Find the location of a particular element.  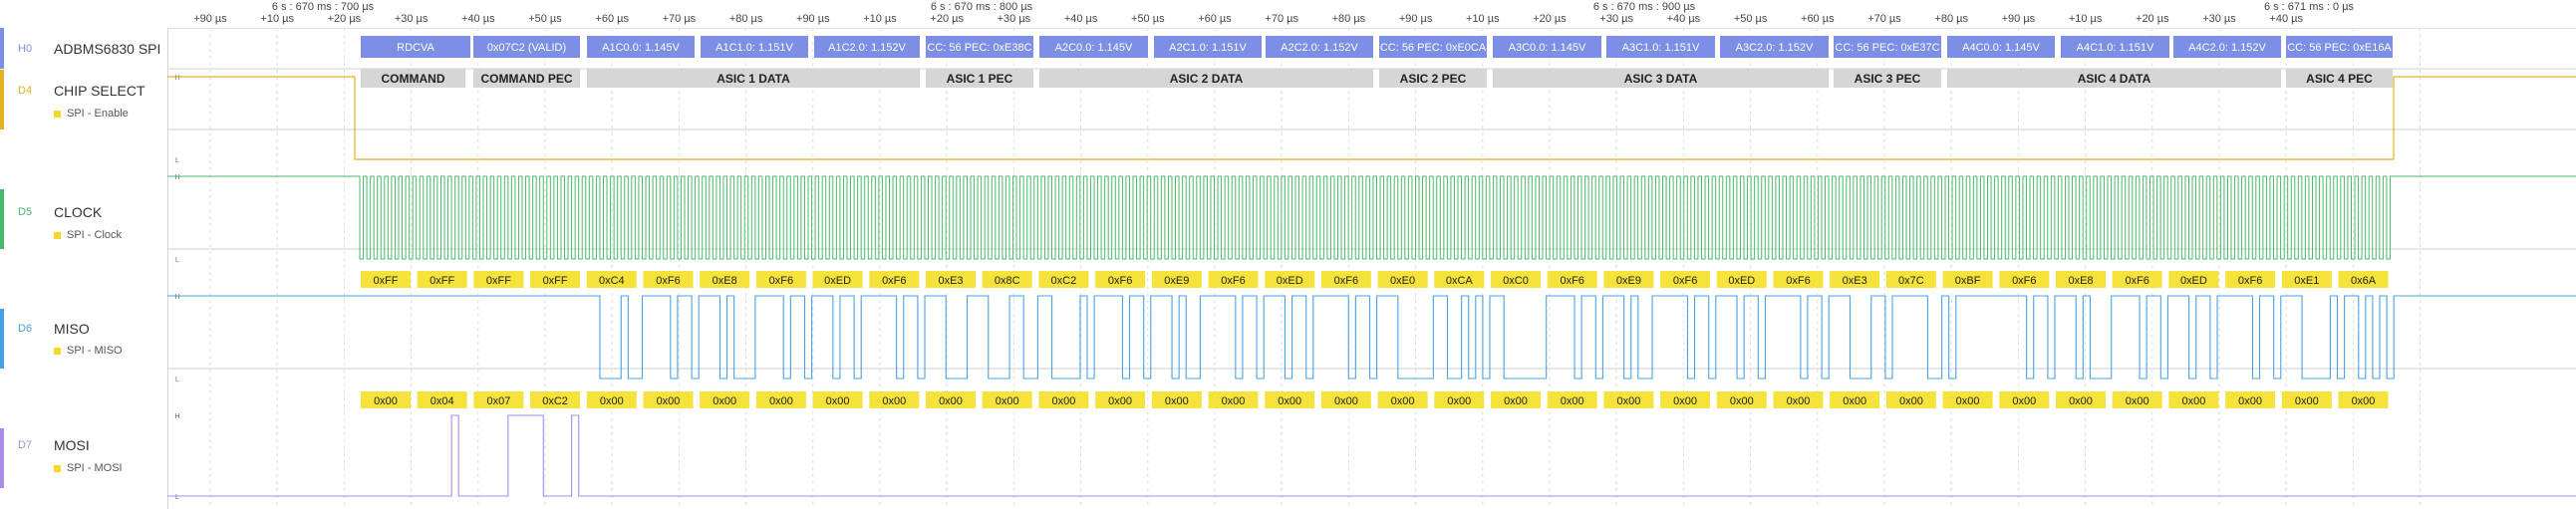

channel-miso-label: D6 MISO SPI - MISO is located at coordinates (83, 339).